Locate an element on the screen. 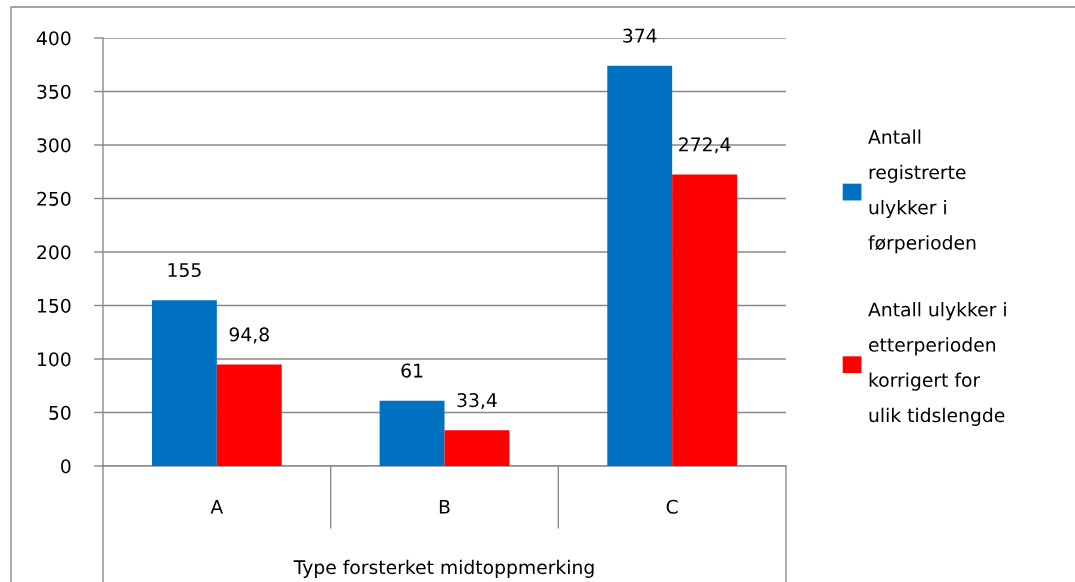  data-label: 33,4 is located at coordinates (477, 401).